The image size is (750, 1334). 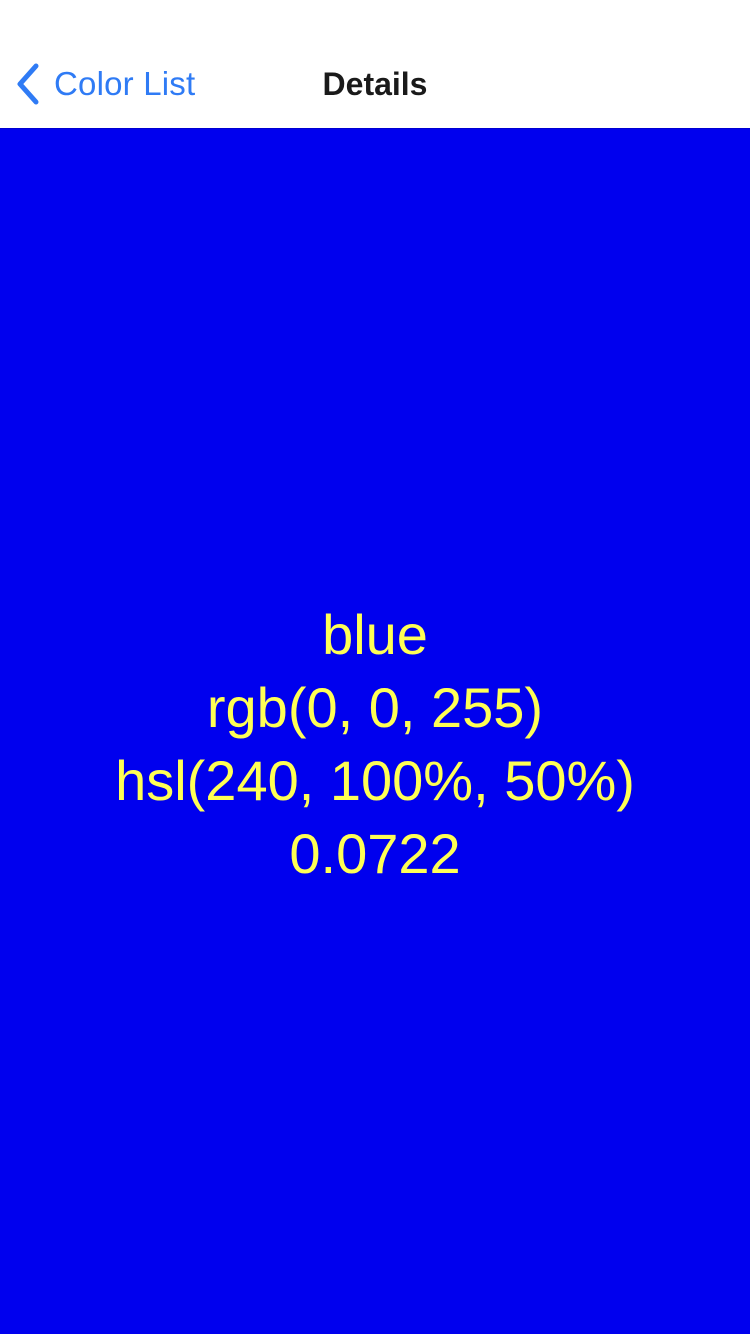 I want to click on color-hsl: hsl(240, 100%, 50%), so click(x=375, y=780).